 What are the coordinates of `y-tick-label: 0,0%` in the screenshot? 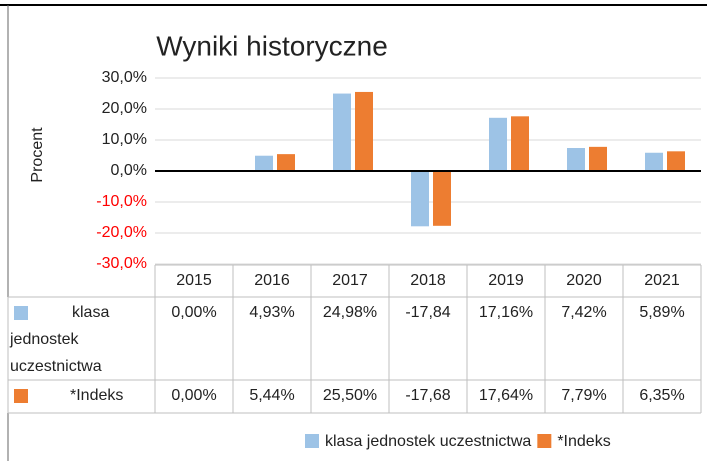 It's located at (129, 170).